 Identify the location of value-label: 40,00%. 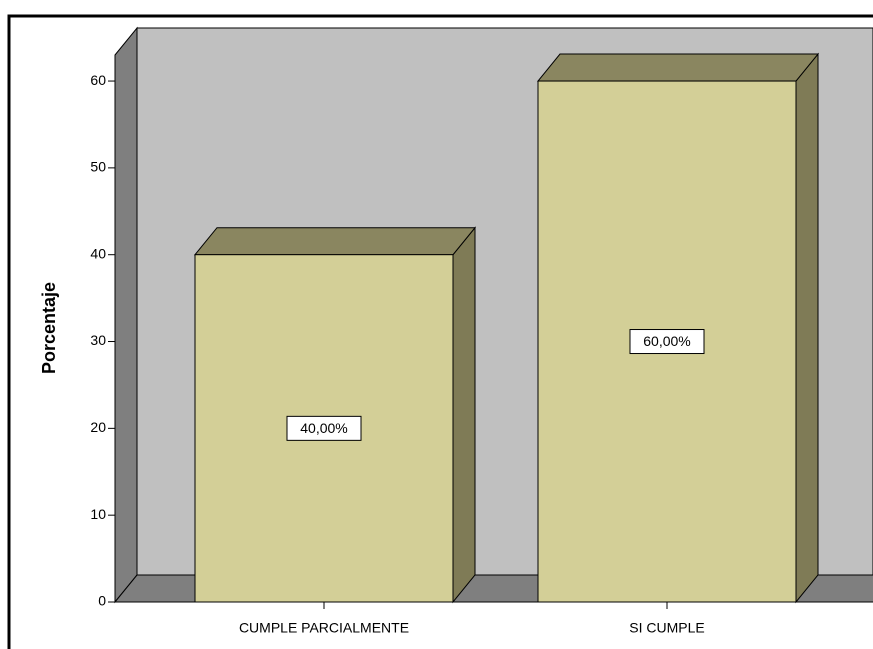
(323, 428).